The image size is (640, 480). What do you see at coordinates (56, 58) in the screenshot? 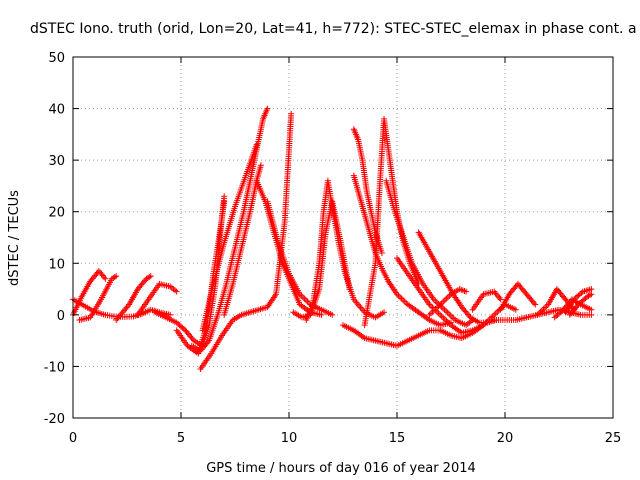
I see `y-tick-label: 50` at bounding box center [56, 58].